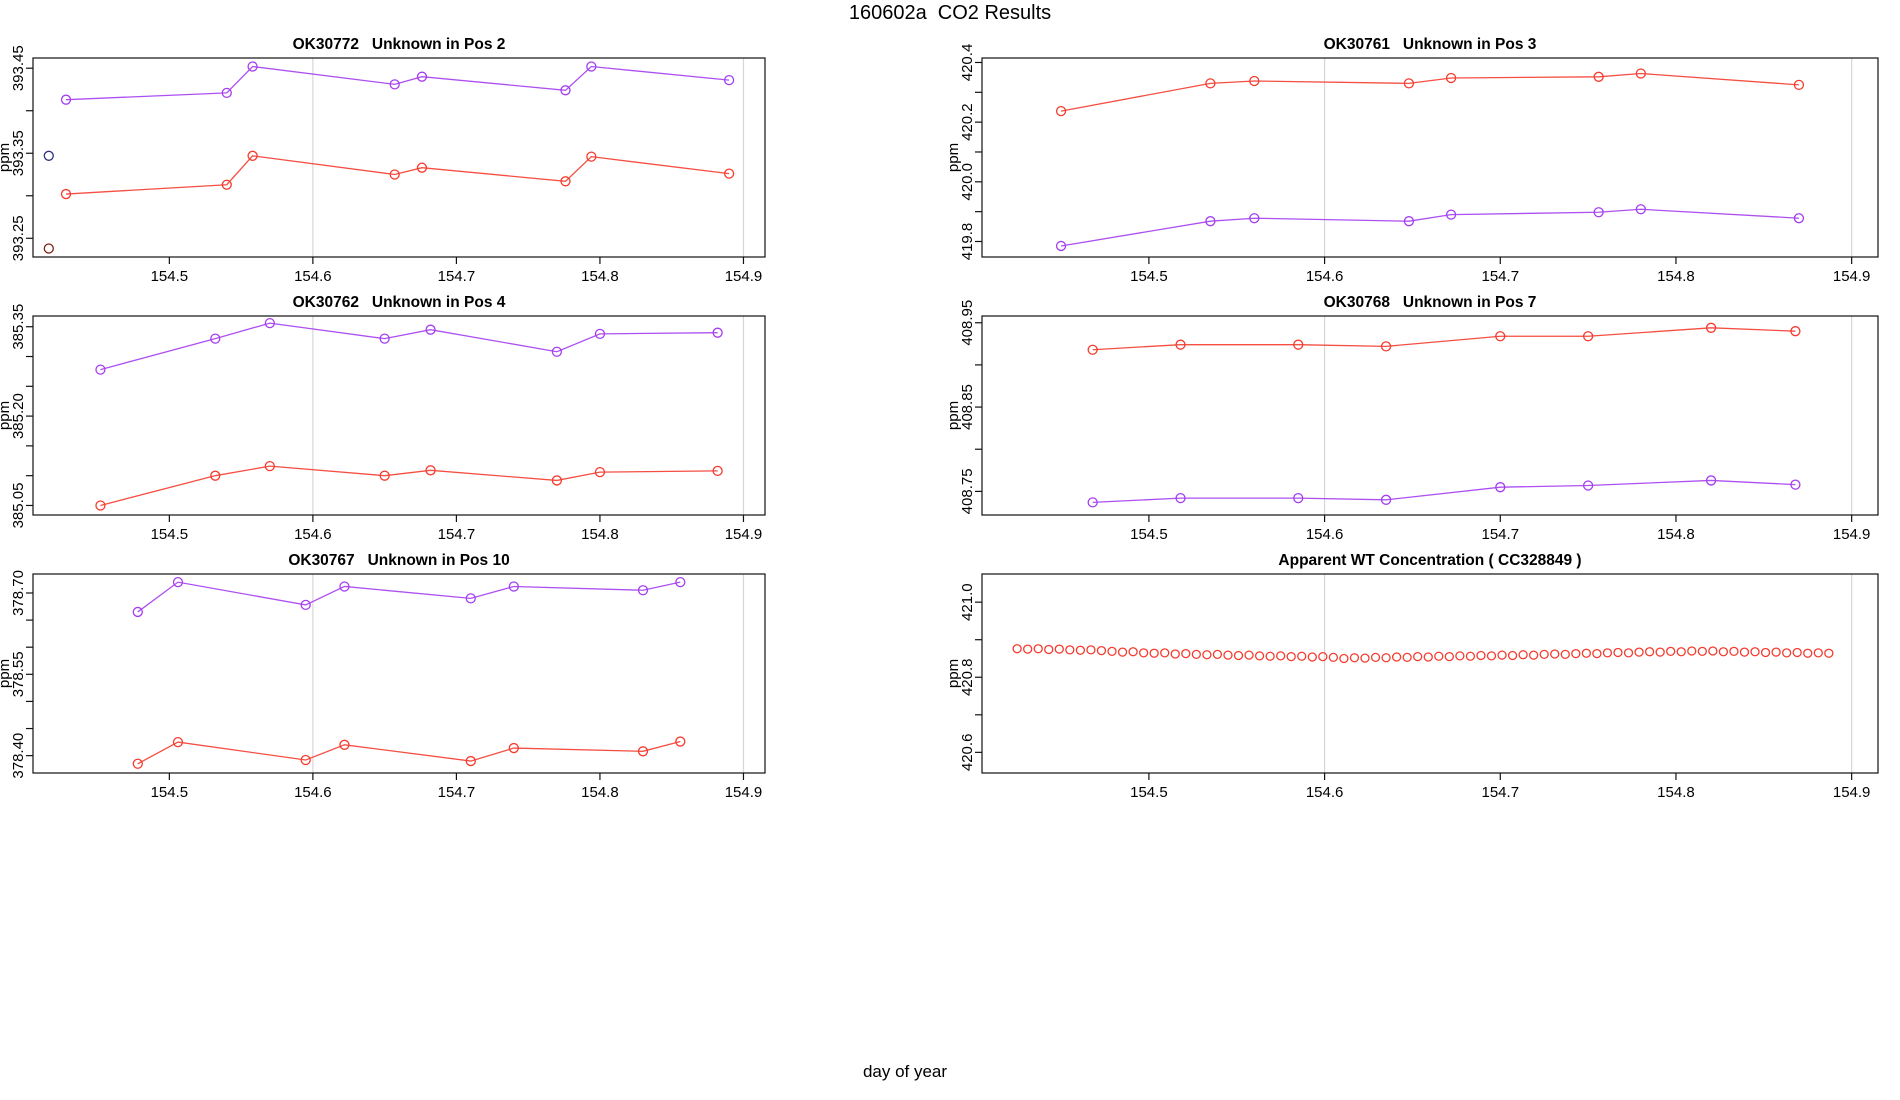 Image resolution: width=1900 pixels, height=1100 pixels. Describe the element at coordinates (18, 674) in the screenshot. I see `y-tick-label: 378.55` at that location.